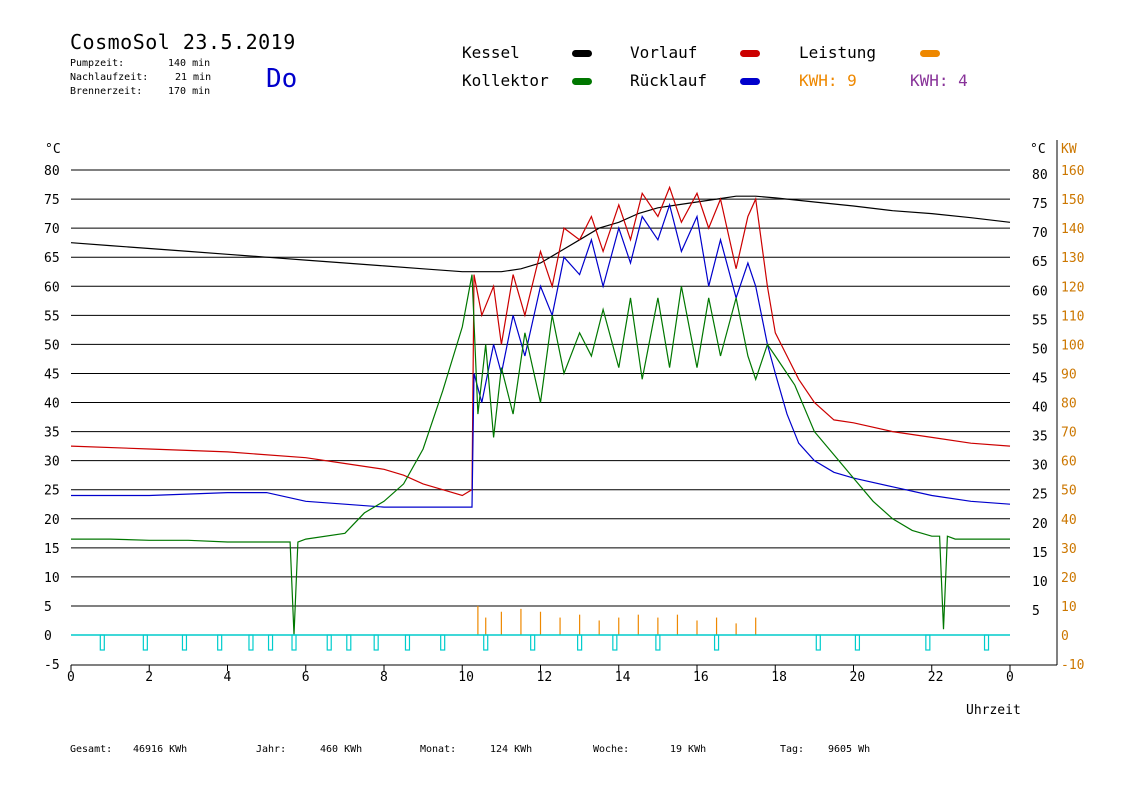 The image size is (1148, 812). I want to click on y-tick-right-kw: 10, so click(1069, 607).